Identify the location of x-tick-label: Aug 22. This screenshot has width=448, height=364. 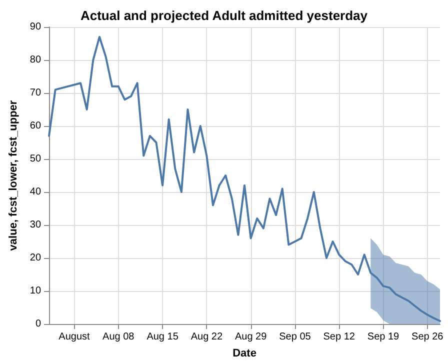
(206, 337).